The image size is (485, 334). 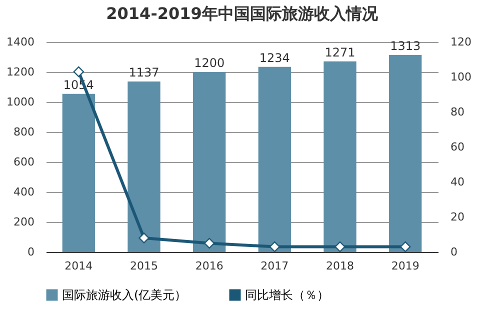 I want to click on y-tick-label: 1400, so click(x=20, y=42).